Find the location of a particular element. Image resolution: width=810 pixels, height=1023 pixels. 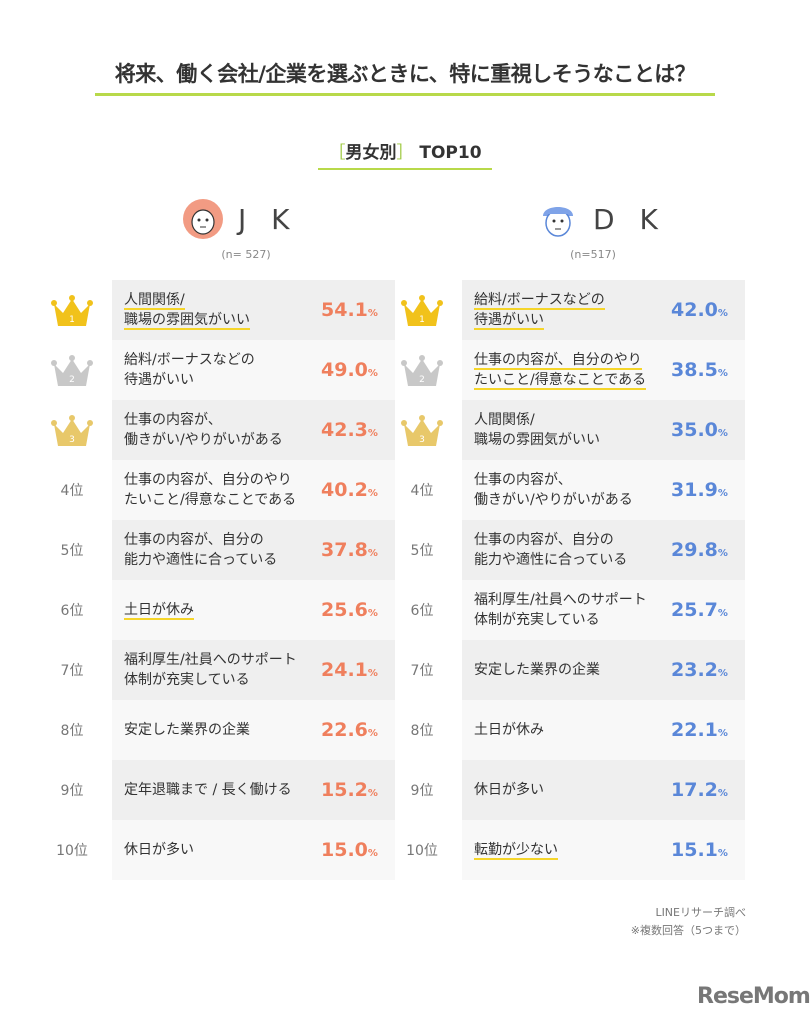

subtitle-underline is located at coordinates (405, 169).